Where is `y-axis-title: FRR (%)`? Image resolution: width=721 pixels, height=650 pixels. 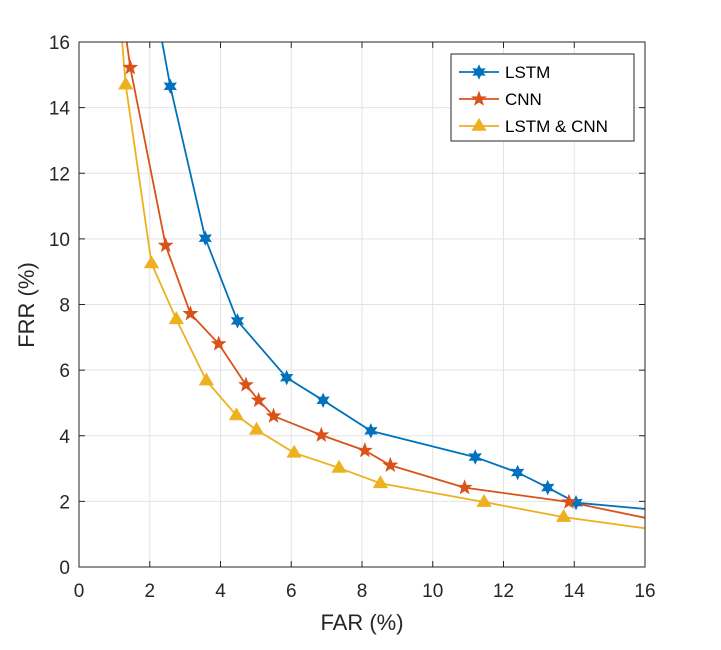 y-axis-title: FRR (%) is located at coordinates (26, 305).